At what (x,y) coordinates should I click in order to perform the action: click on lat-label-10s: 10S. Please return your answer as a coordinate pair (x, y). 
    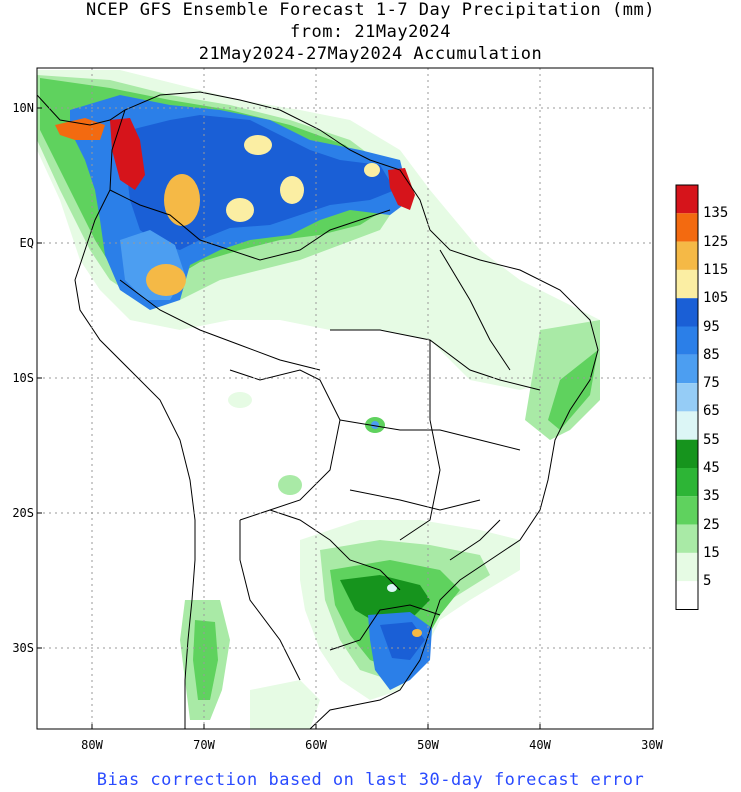
    Looking at the image, I should click on (23, 378).